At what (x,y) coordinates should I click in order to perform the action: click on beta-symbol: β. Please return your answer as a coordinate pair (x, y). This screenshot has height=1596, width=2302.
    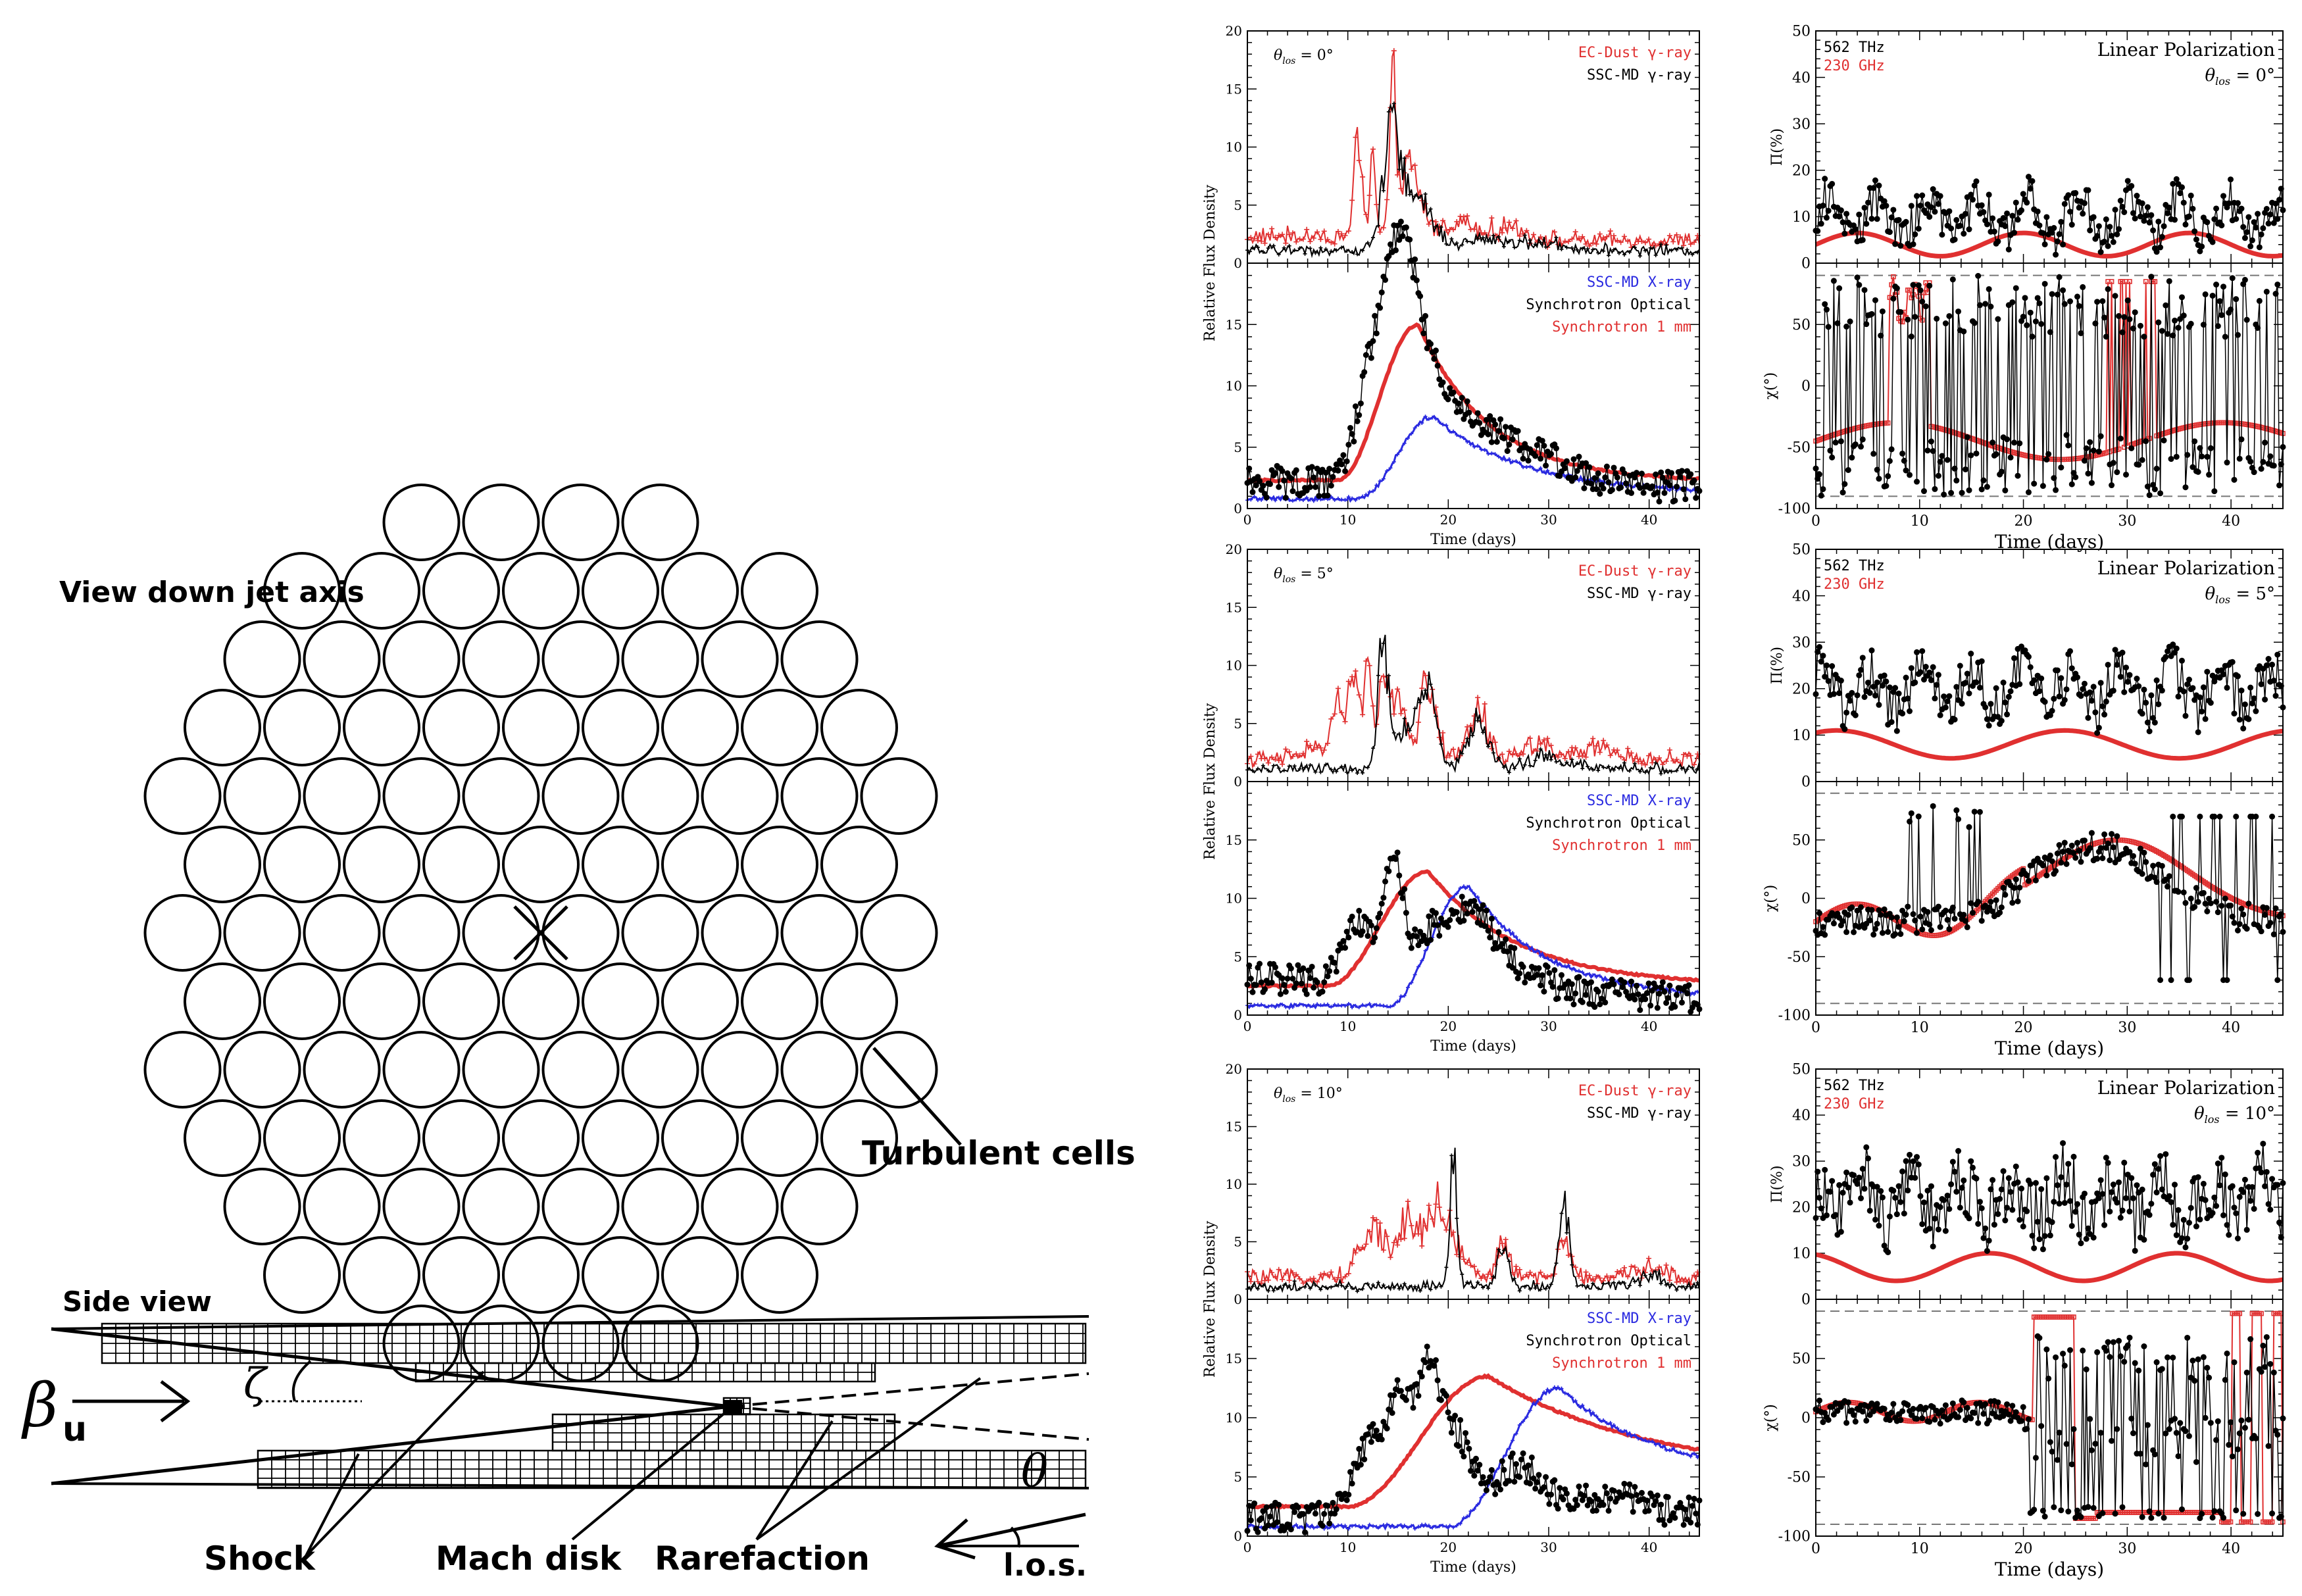
    Looking at the image, I should click on (39, 1405).